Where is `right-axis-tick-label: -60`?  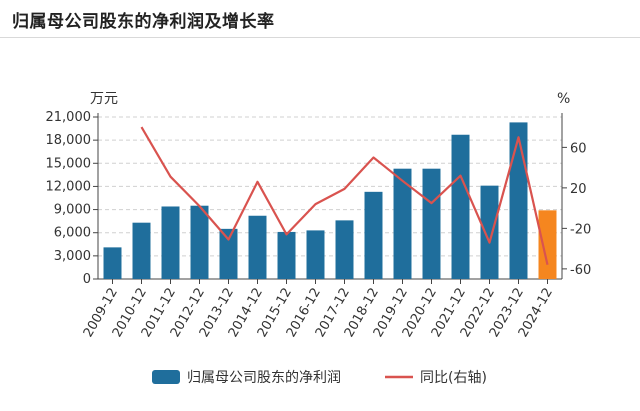 right-axis-tick-label: -60 is located at coordinates (580, 270).